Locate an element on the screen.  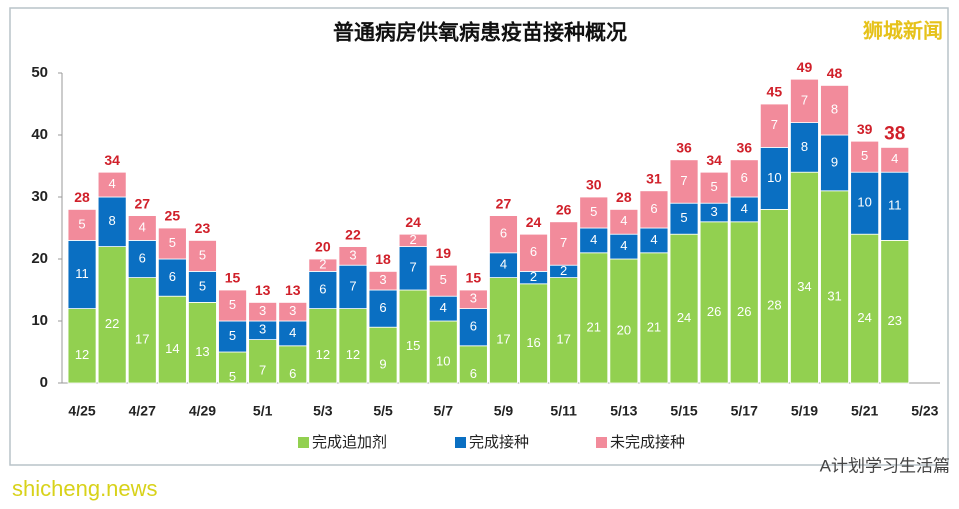
x-tick-label: 5/7 is located at coordinates (444, 411).